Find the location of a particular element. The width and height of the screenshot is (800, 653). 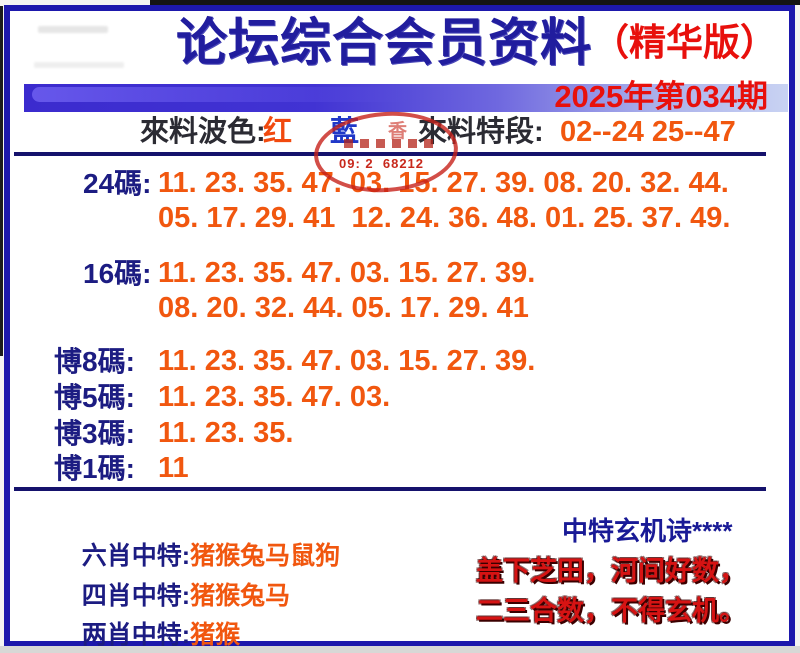

page-title-edition: （精华版） is located at coordinates (685, 42).